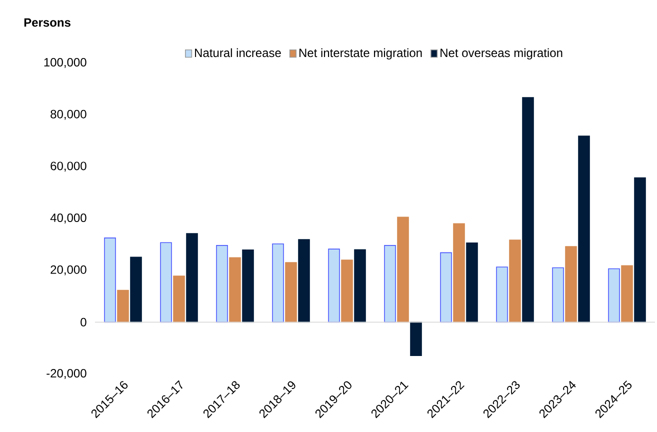 This screenshot has height=432, width=657. What do you see at coordinates (47, 22) in the screenshot?
I see `y-axis-title: Persons` at bounding box center [47, 22].